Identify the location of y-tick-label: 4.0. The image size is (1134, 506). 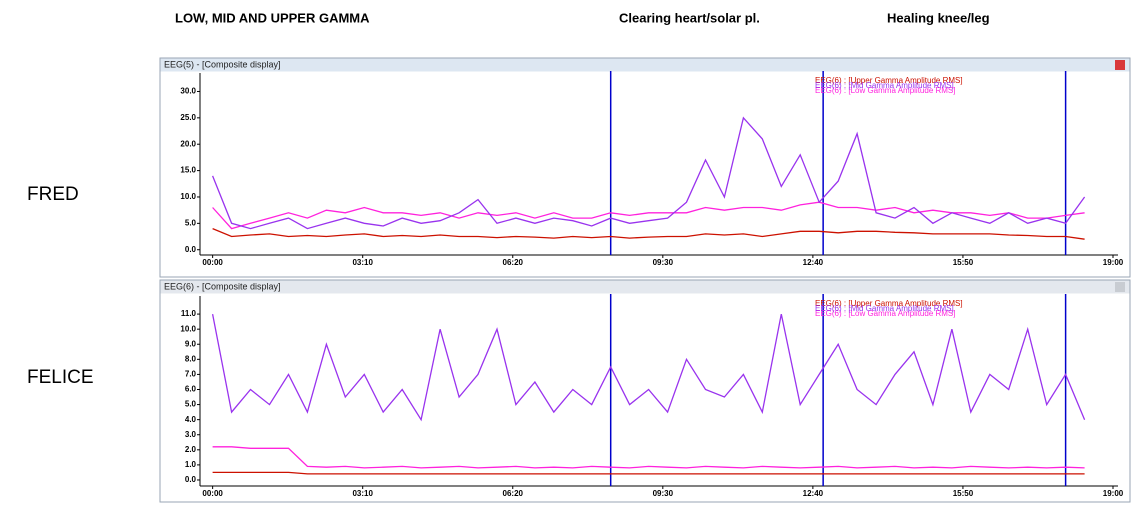
(191, 419).